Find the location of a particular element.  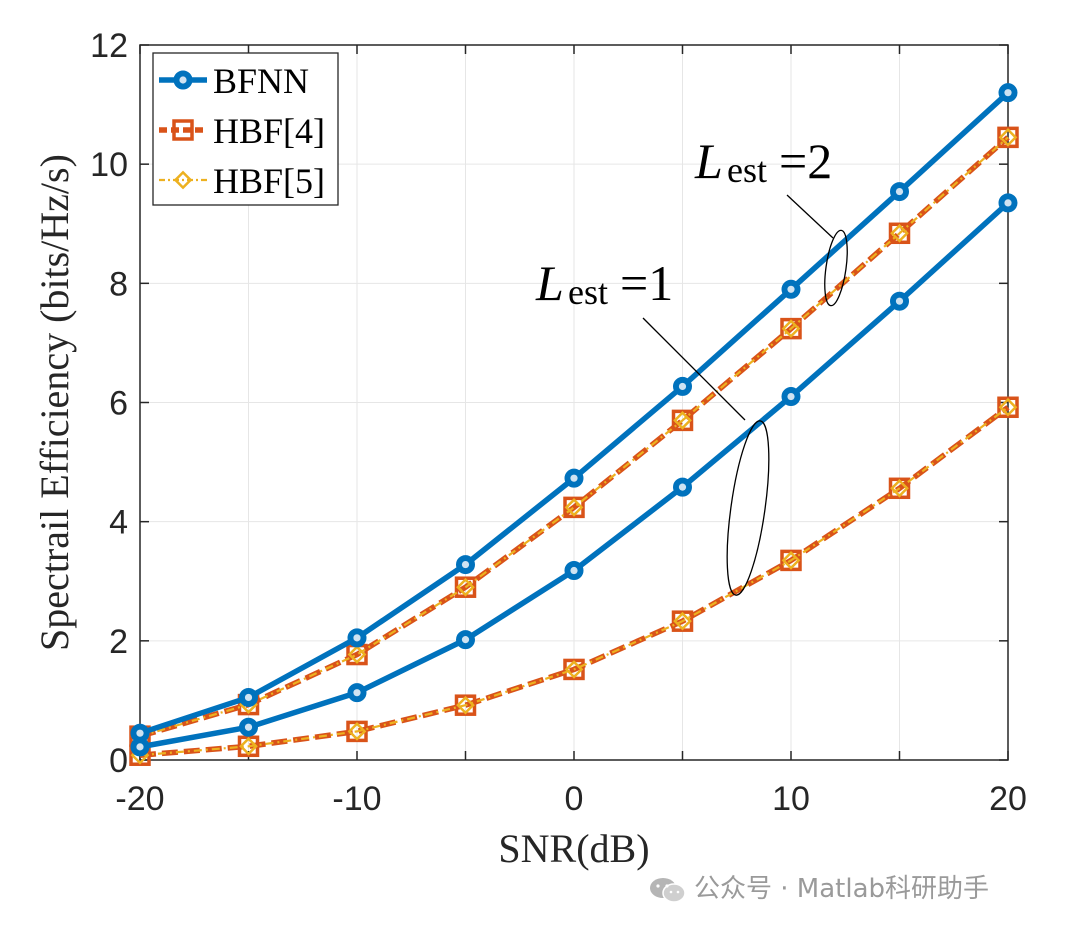

x-tick-label: -20 is located at coordinates (139, 799).